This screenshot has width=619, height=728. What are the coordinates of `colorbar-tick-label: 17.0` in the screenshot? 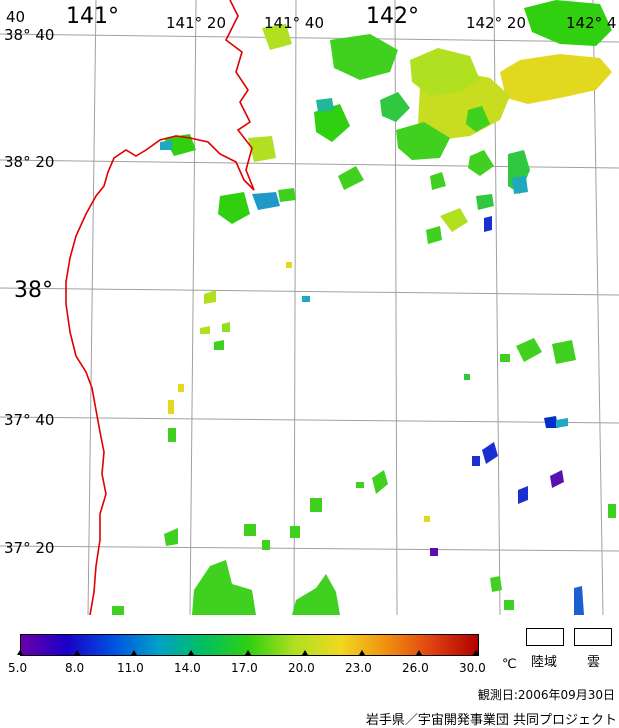 It's located at (244, 668).